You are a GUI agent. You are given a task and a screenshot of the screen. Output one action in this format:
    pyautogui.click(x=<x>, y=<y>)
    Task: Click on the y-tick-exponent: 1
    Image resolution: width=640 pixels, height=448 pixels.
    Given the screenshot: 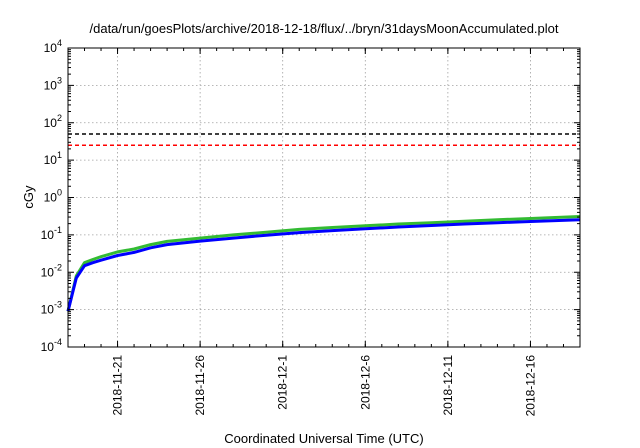 What is the action you would take?
    pyautogui.click(x=59, y=155)
    